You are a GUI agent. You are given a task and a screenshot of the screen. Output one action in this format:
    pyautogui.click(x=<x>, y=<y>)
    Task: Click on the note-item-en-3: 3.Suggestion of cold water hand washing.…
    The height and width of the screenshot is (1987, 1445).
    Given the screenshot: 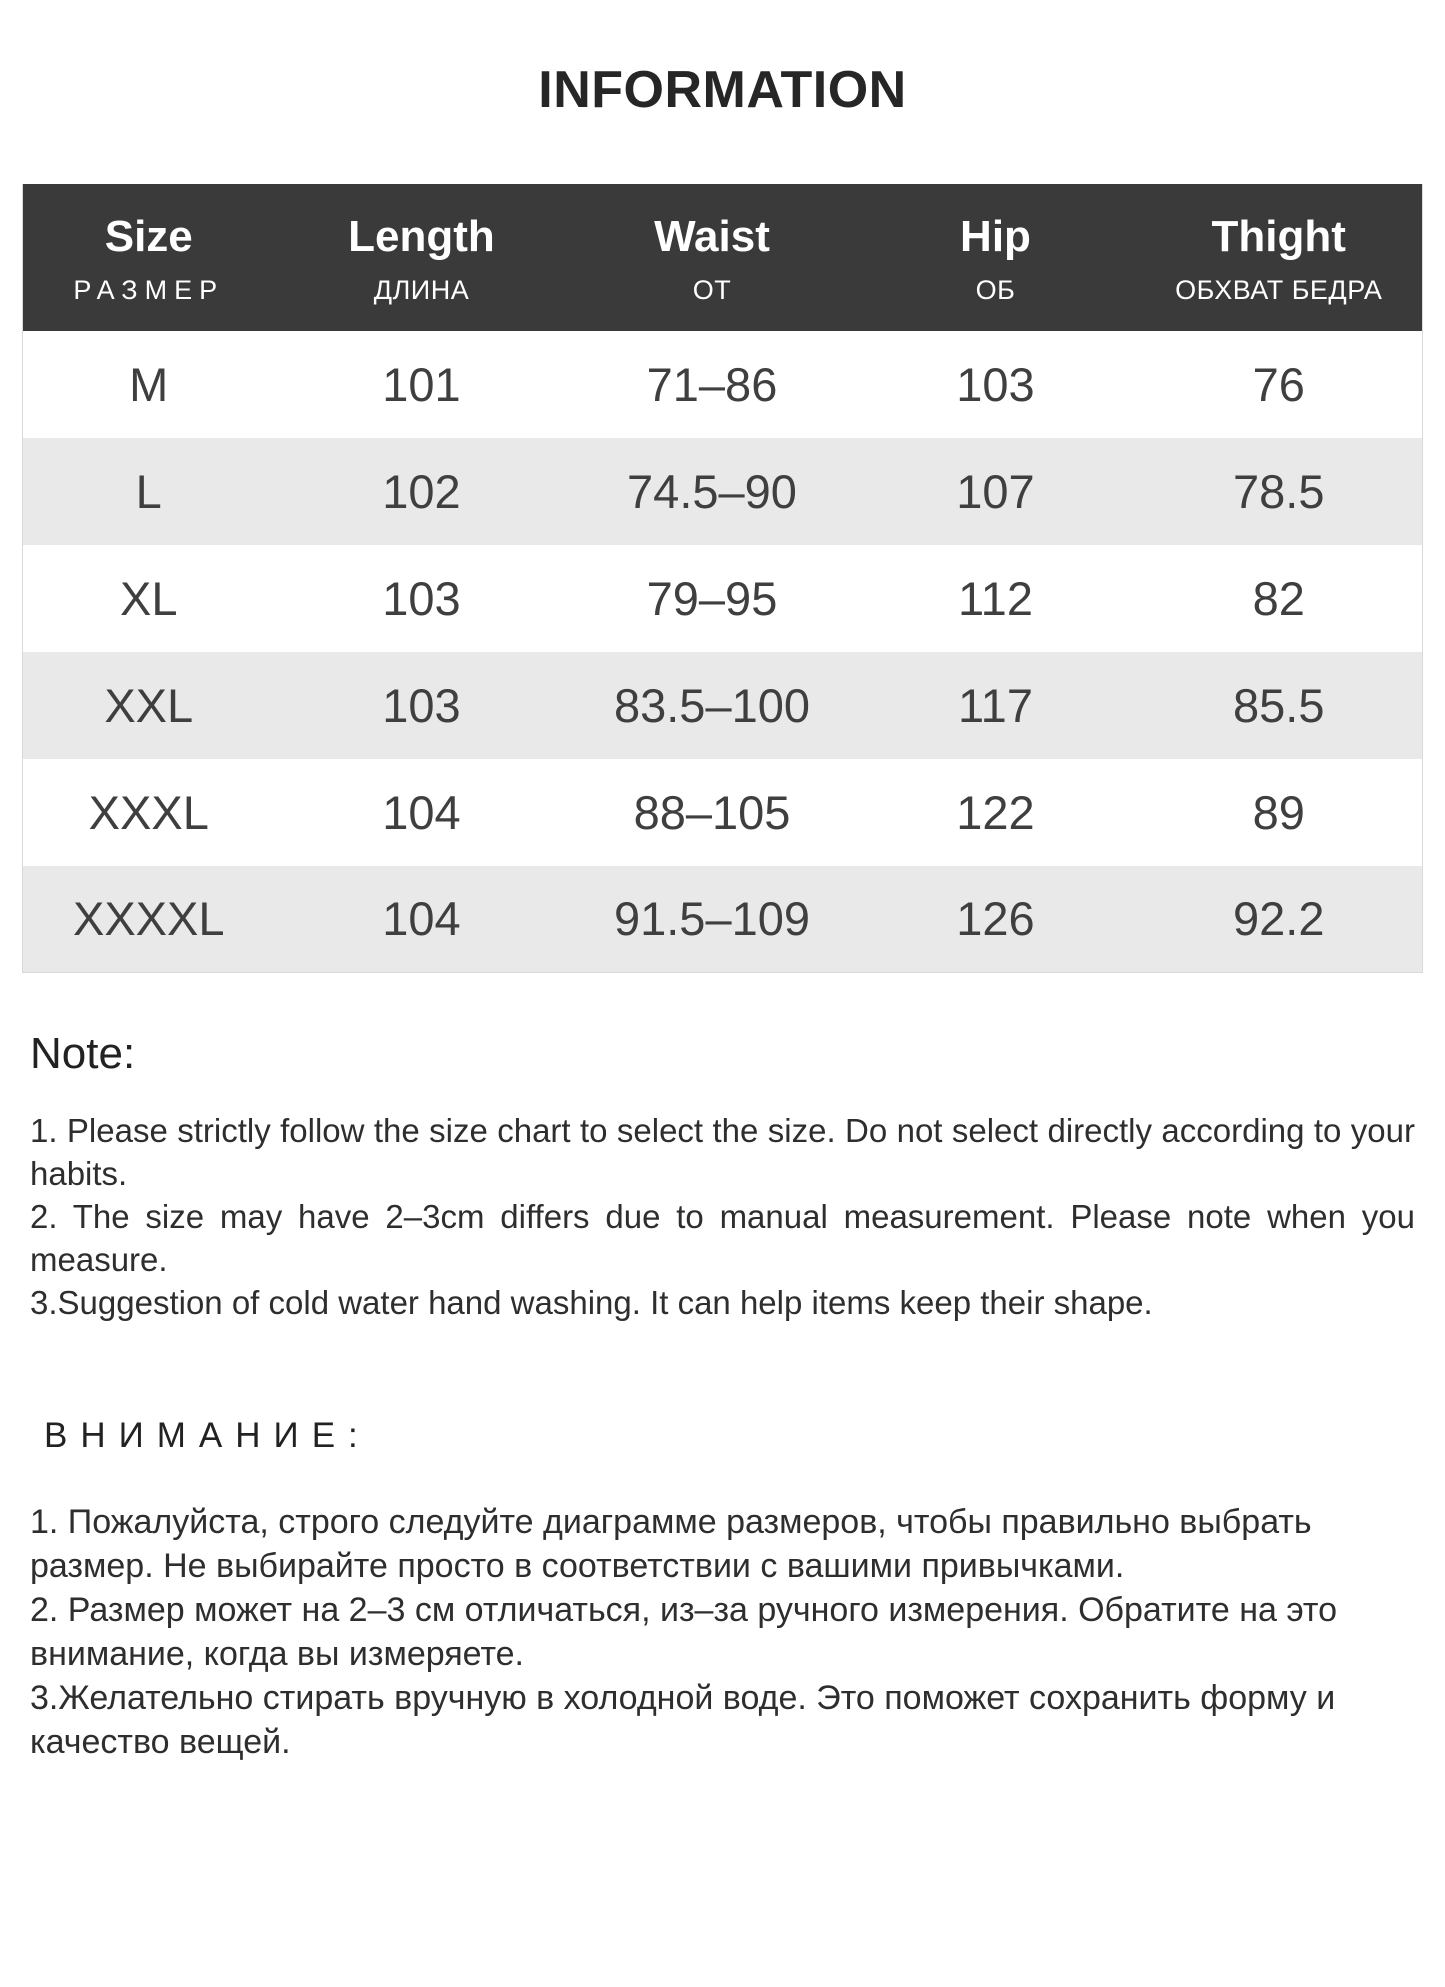 What is the action you would take?
    pyautogui.click(x=591, y=1303)
    